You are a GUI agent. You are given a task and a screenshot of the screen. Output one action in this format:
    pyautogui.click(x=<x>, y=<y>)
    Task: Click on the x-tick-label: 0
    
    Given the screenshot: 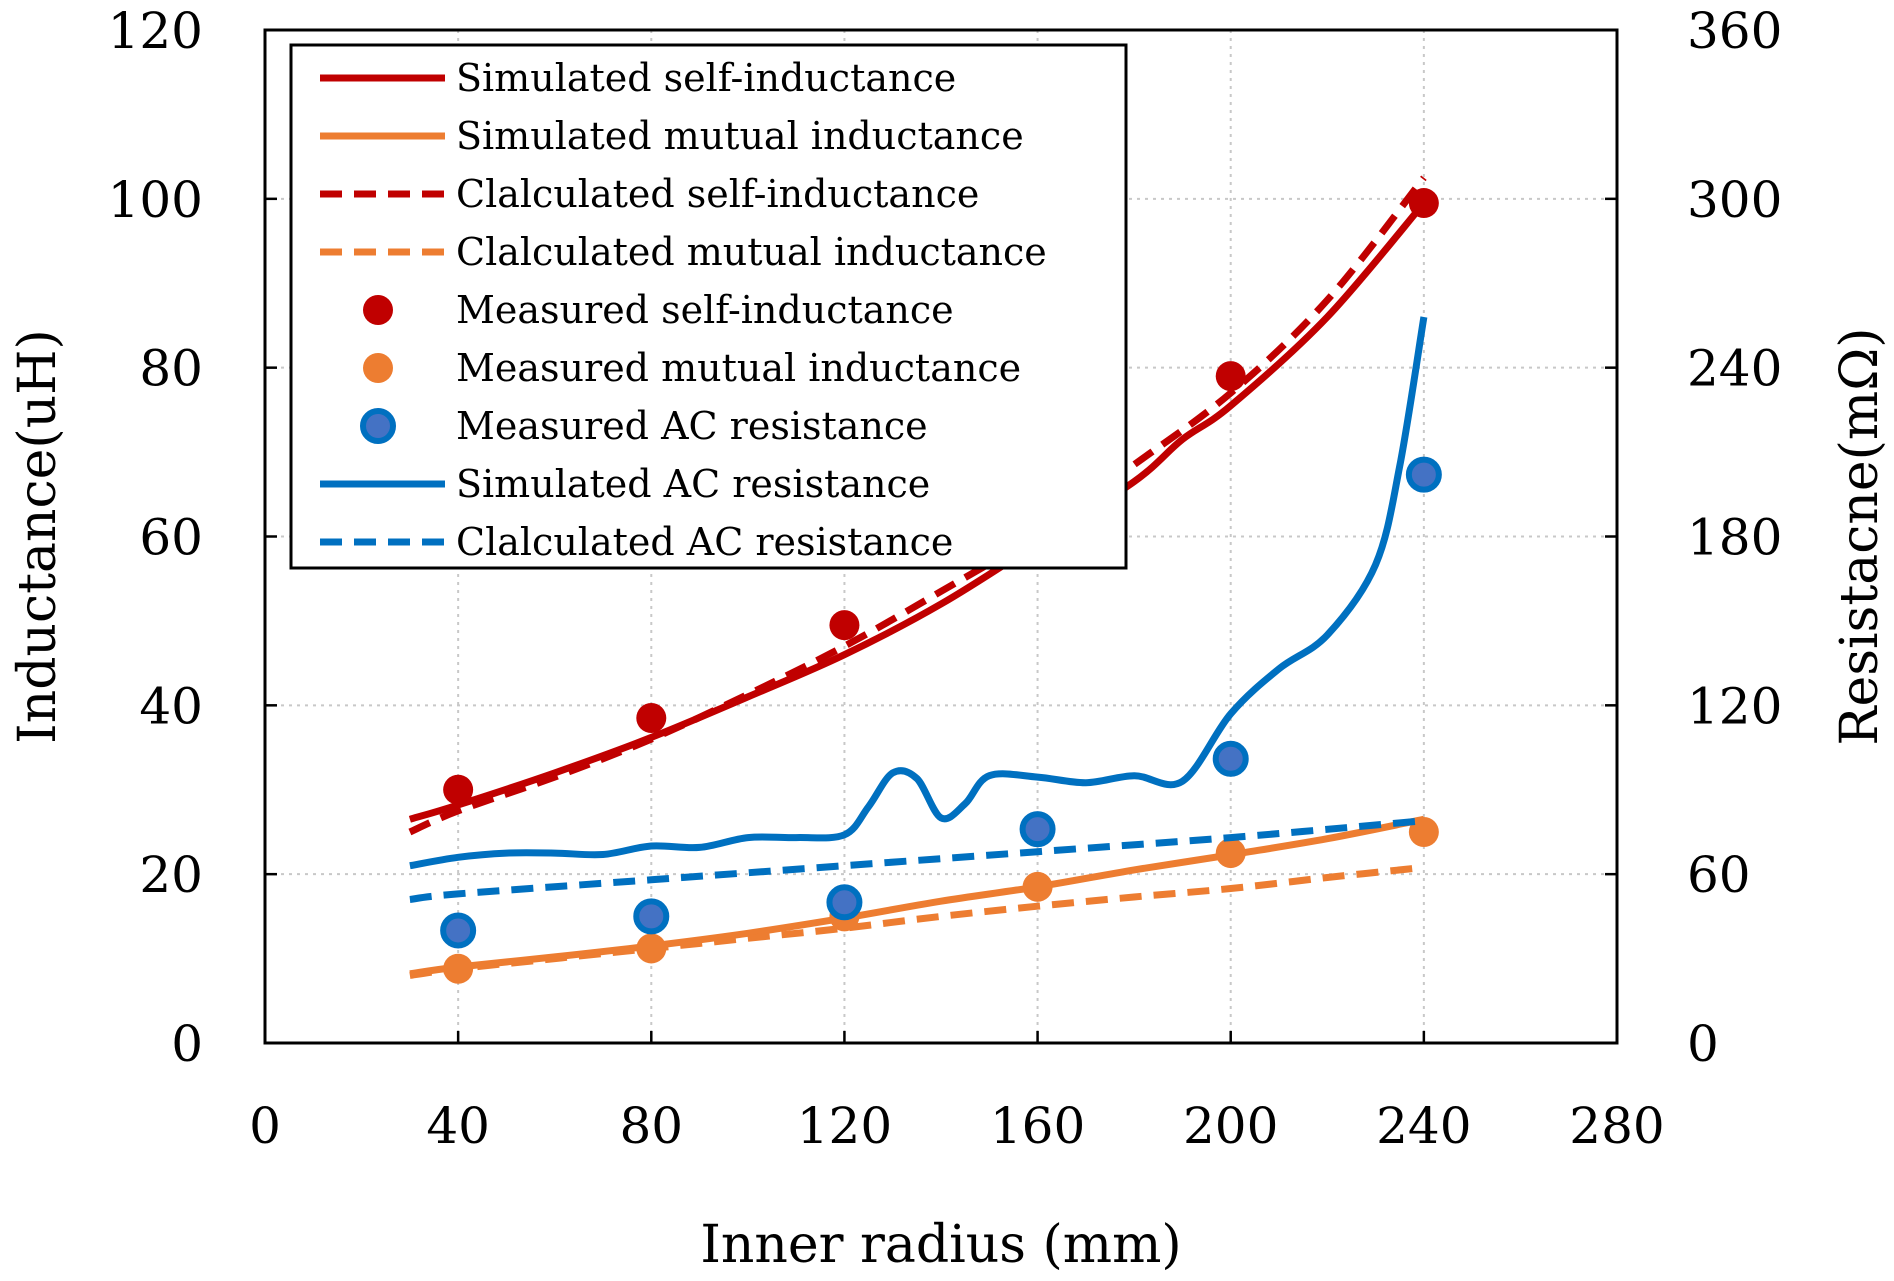 What is the action you would take?
    pyautogui.click(x=265, y=1126)
    